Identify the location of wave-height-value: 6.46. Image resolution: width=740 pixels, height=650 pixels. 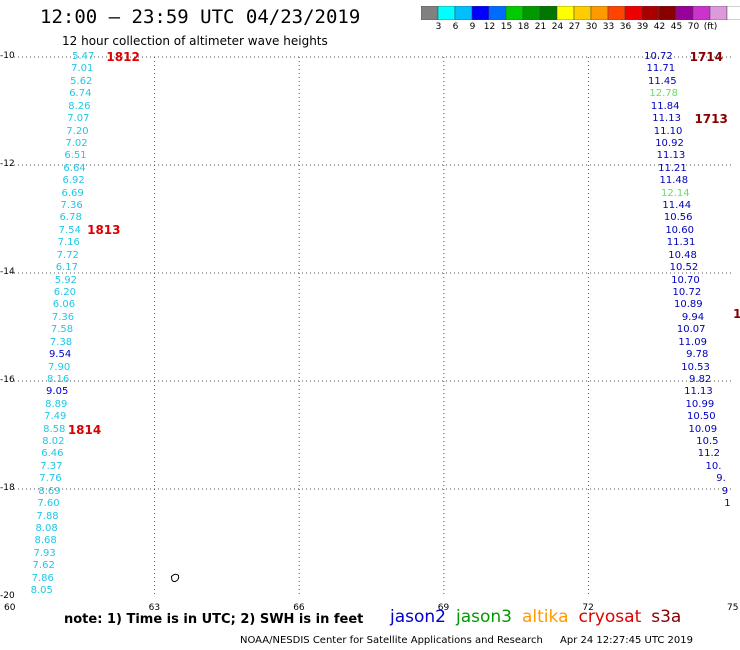
(52, 454).